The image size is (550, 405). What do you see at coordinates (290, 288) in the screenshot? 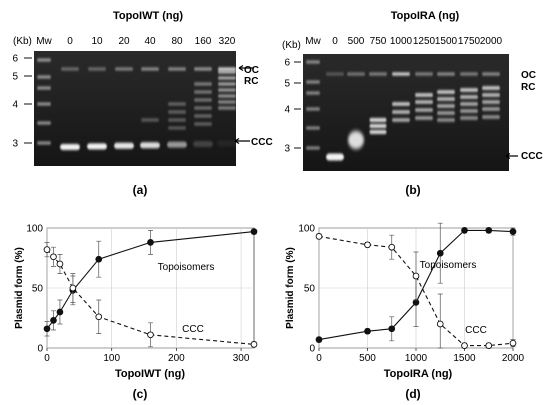
I see `chart-d-ylabel: Plasmid form (%)` at bounding box center [290, 288].